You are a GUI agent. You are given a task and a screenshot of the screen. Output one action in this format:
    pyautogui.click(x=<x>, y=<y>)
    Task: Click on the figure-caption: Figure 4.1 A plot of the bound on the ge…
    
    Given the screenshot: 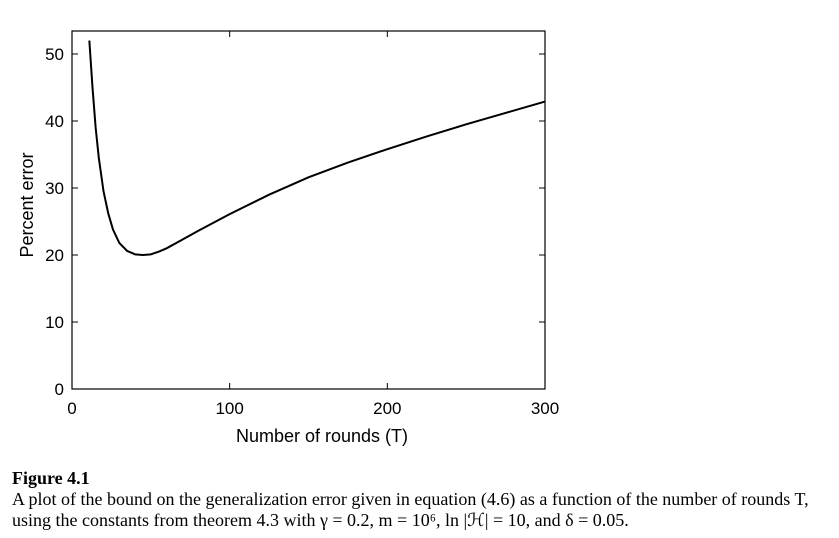 What is the action you would take?
    pyautogui.click(x=423, y=499)
    